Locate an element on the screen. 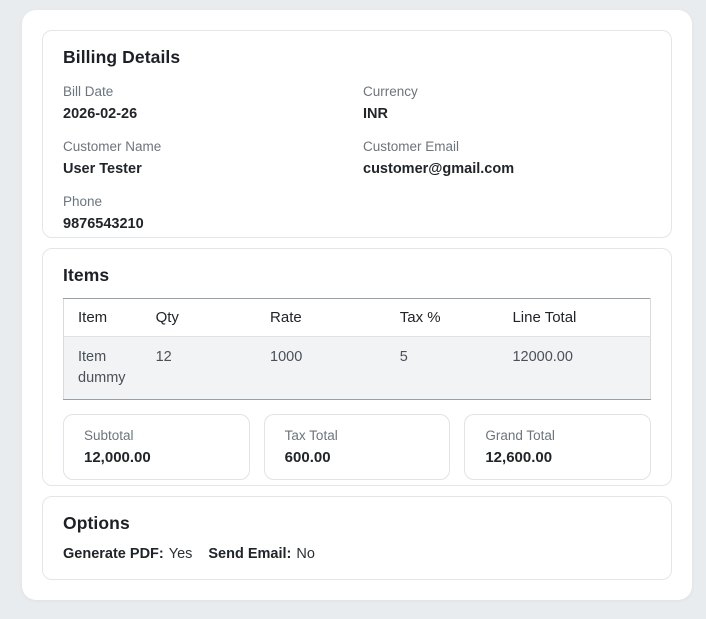 Image resolution: width=706 pixels, height=619 pixels. option-send-email-value: No is located at coordinates (305, 554).